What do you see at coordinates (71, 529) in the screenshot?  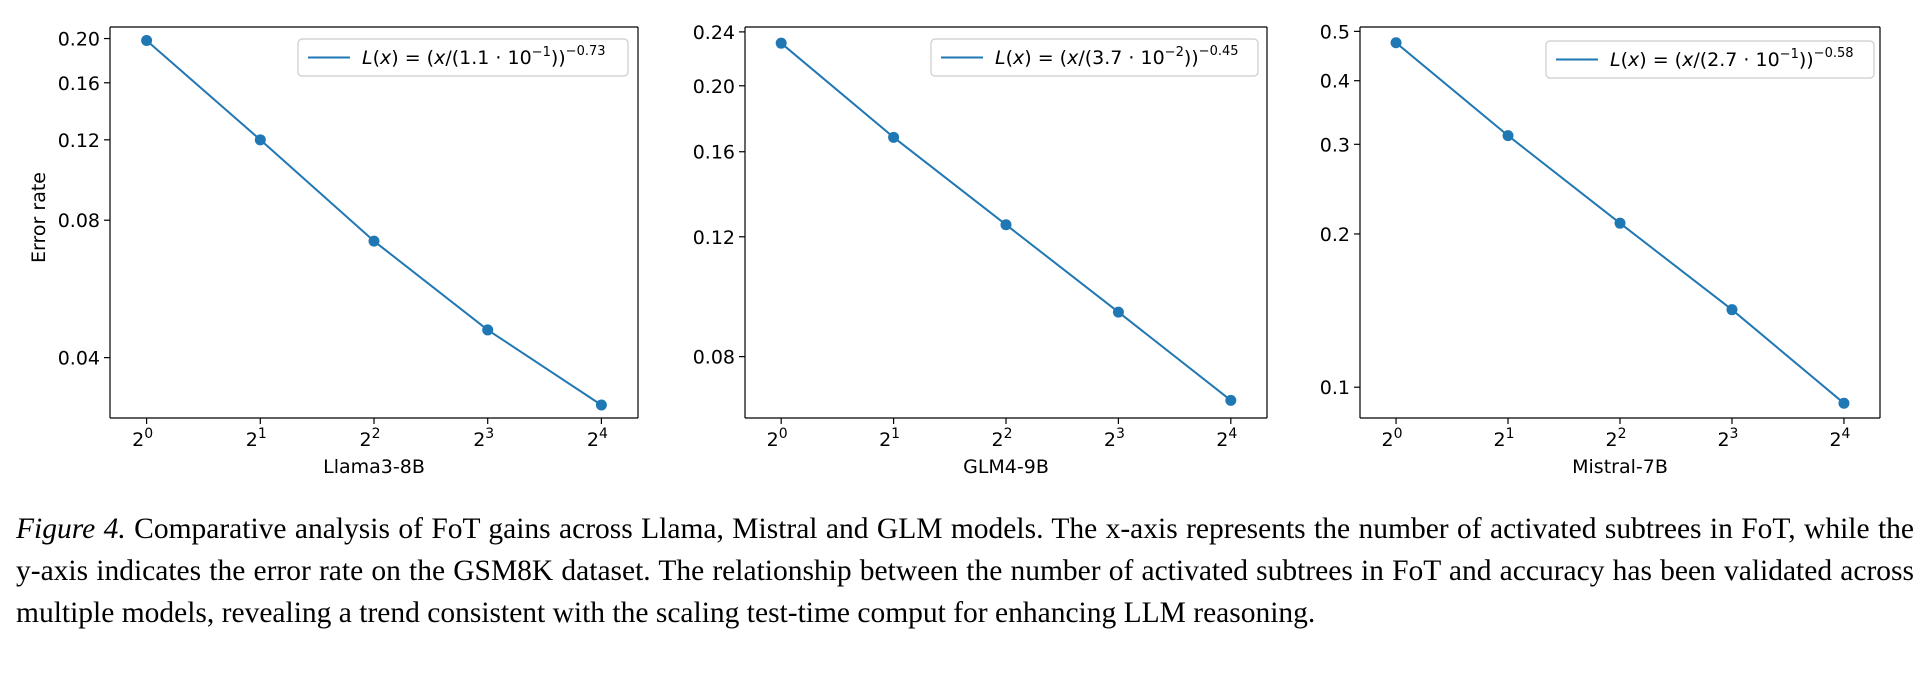 I see `figure-label: Figure 4.` at bounding box center [71, 529].